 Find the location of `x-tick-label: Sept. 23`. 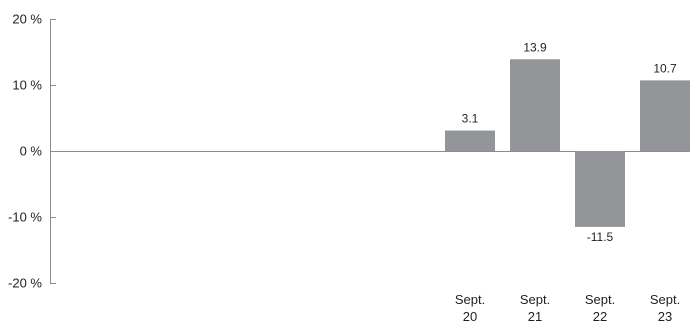

x-tick-label: Sept. 23 is located at coordinates (665, 308).